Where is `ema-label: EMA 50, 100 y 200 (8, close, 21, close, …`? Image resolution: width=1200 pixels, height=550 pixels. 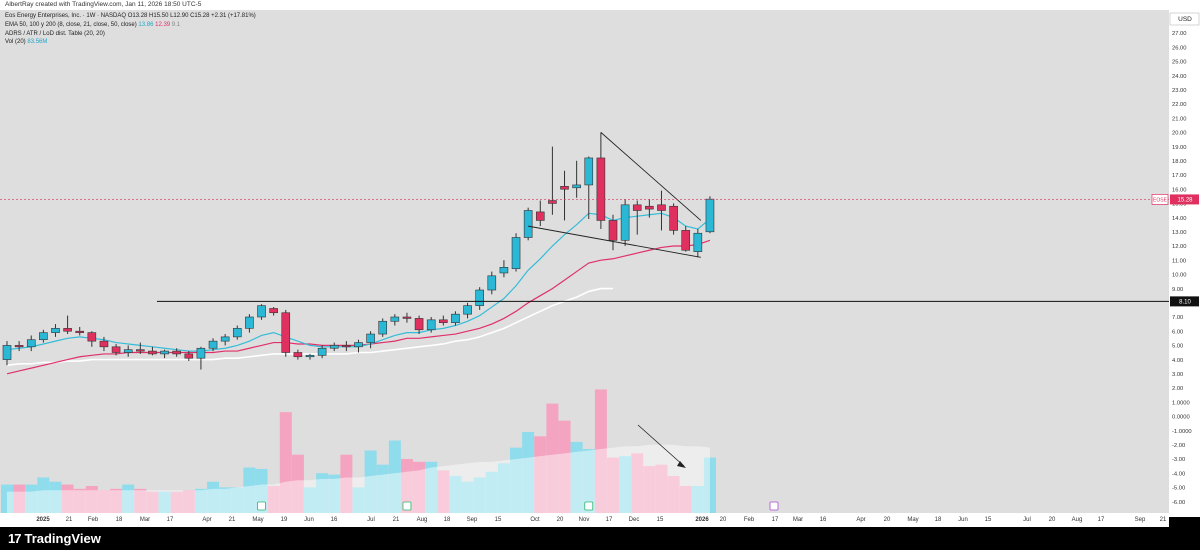
ema-label: EMA 50, 100 y 200 (8, close, 21, close, … is located at coordinates (71, 25).